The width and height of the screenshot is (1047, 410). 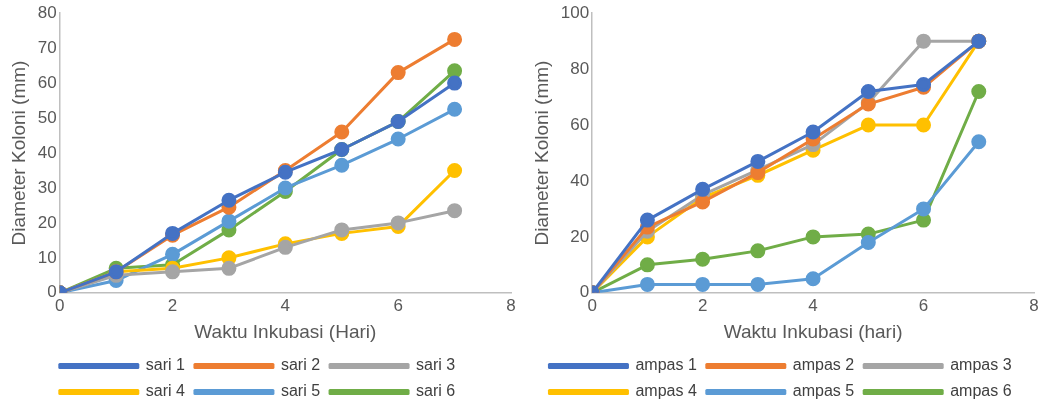 What do you see at coordinates (666, 391) in the screenshot?
I see `legend-label: ampas 4` at bounding box center [666, 391].